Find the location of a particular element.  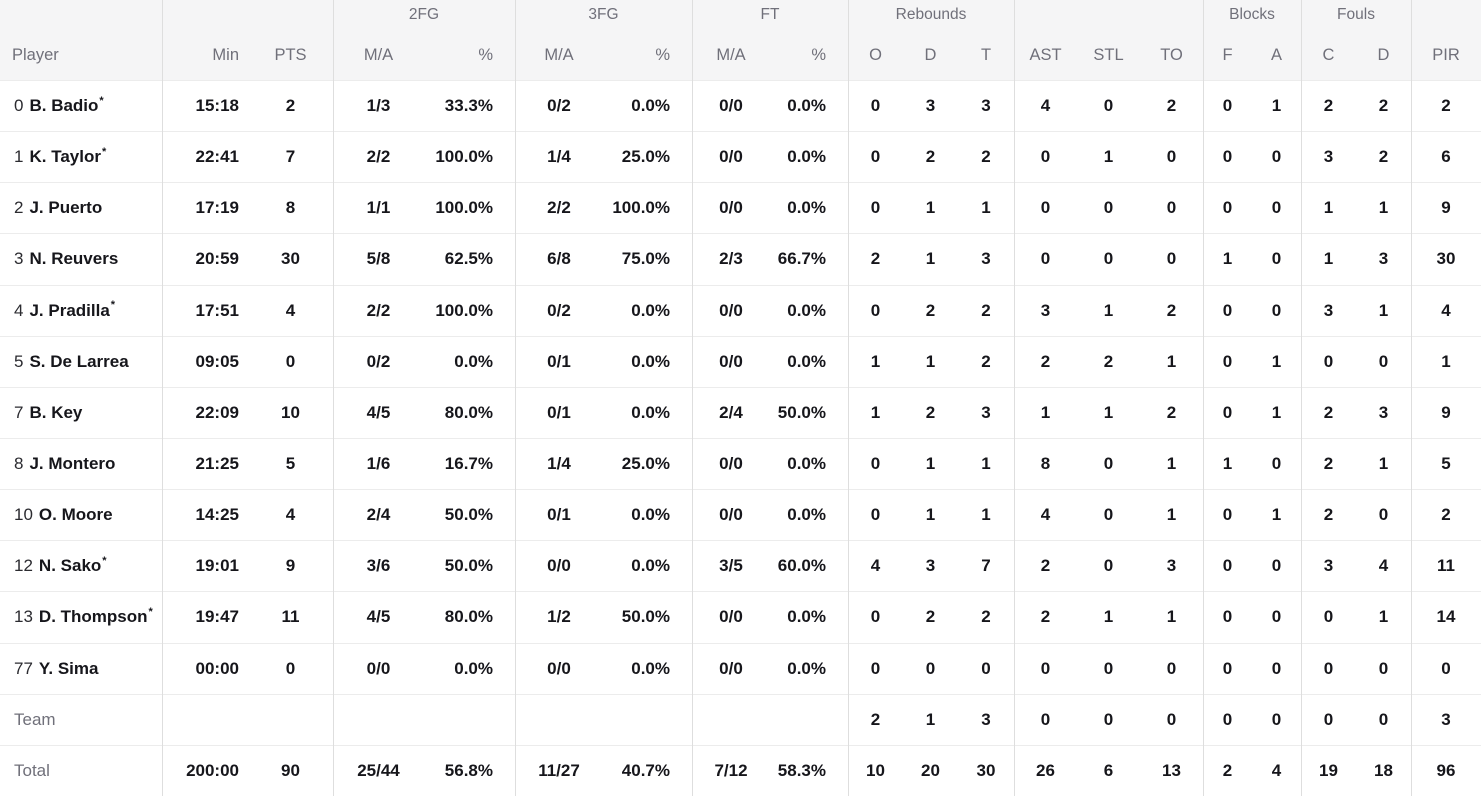

cell-fg3_ma: 1/4 is located at coordinates (559, 464).